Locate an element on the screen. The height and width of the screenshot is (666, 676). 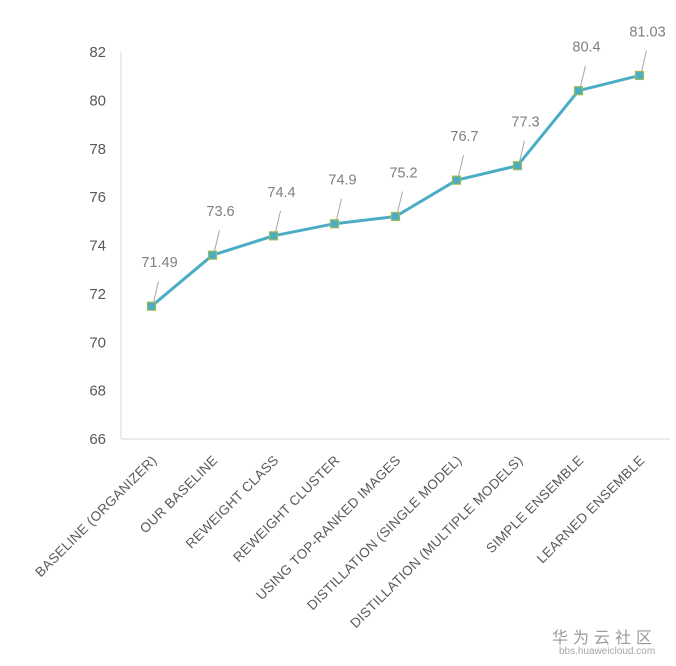
data-label: 76.7 is located at coordinates (464, 137).